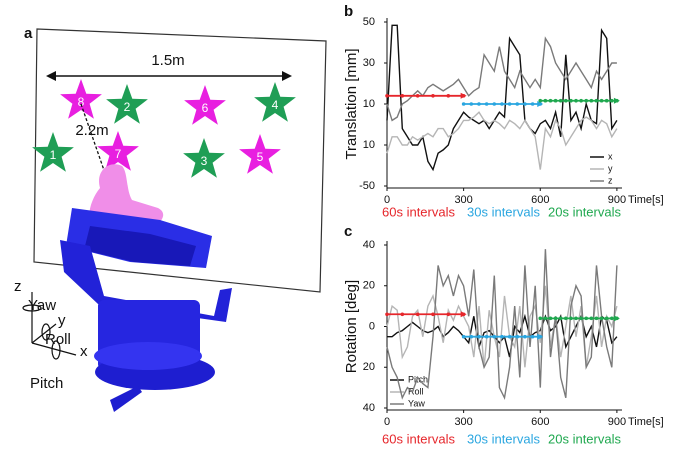  What do you see at coordinates (348, 11) in the screenshot?
I see `panel-label: b` at bounding box center [348, 11].